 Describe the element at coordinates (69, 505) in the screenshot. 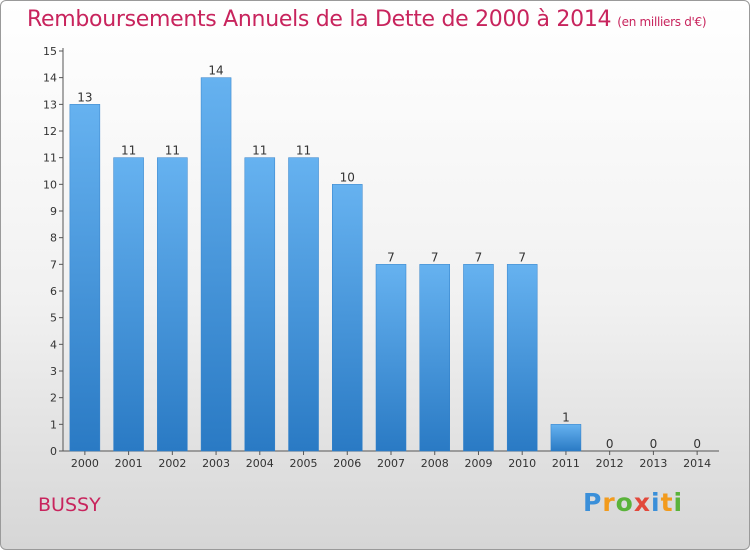

I see `commune-name: BUSSY` at that location.